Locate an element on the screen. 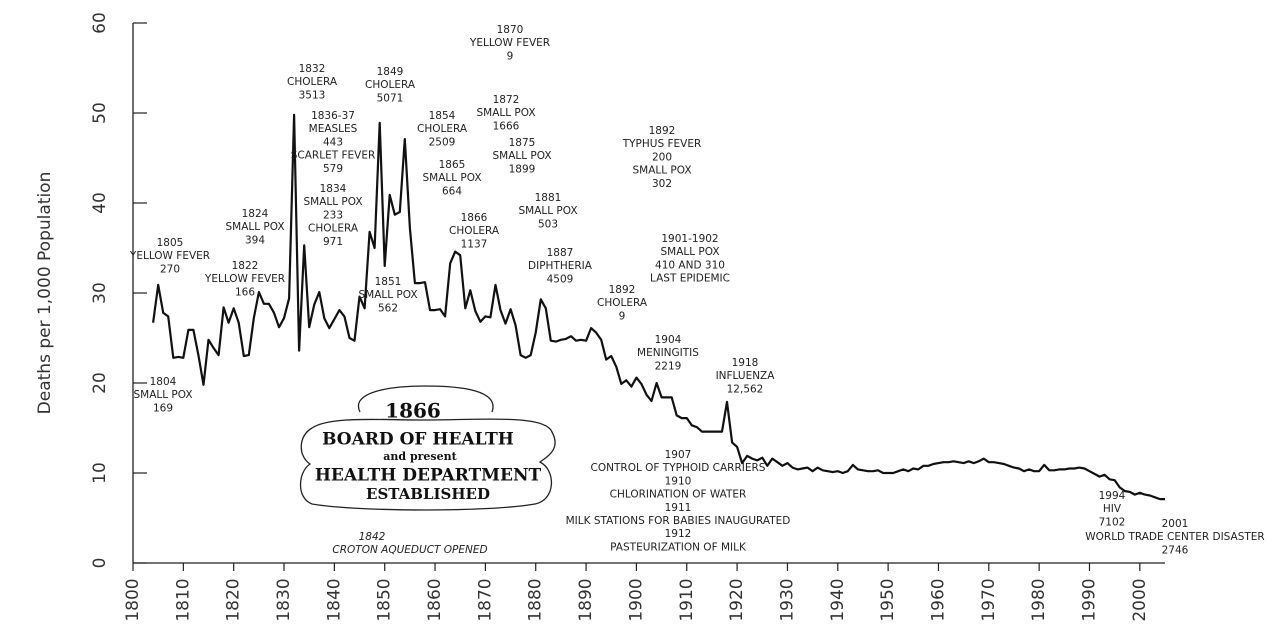  y-tick-label: 20 is located at coordinates (100, 383).